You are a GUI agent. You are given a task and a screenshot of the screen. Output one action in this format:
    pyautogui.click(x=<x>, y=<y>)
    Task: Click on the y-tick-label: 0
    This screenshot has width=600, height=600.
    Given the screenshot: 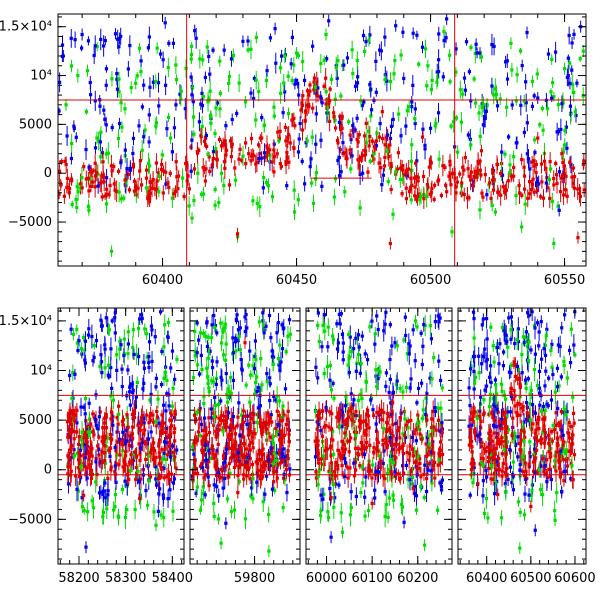 What is the action you would take?
    pyautogui.click(x=48, y=470)
    